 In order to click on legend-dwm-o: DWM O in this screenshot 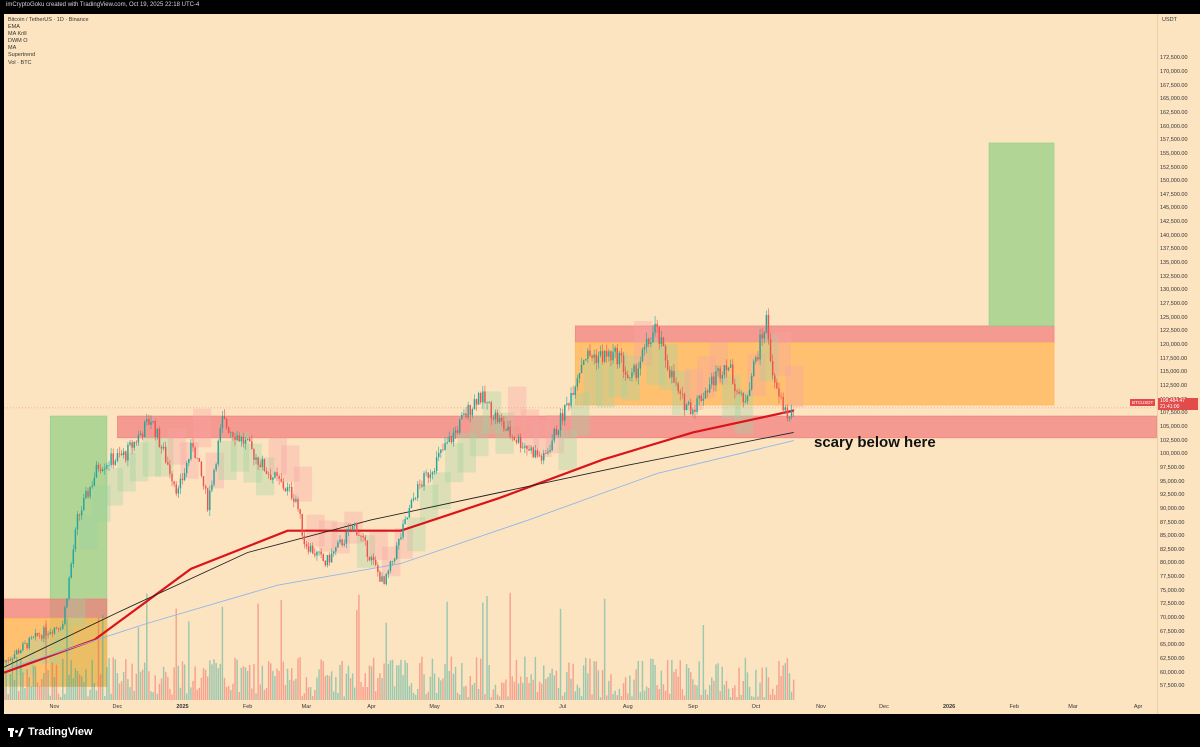, I will do `click(18, 41)`.